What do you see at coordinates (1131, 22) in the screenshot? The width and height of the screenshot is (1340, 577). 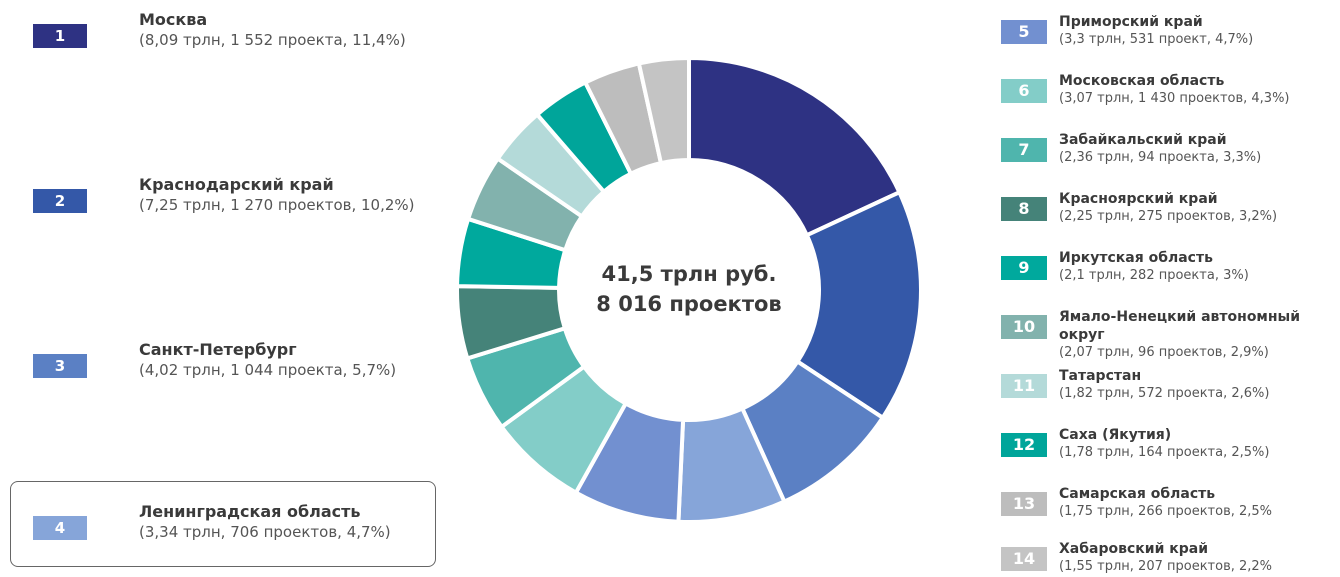 I see `legend-name: Приморский край` at bounding box center [1131, 22].